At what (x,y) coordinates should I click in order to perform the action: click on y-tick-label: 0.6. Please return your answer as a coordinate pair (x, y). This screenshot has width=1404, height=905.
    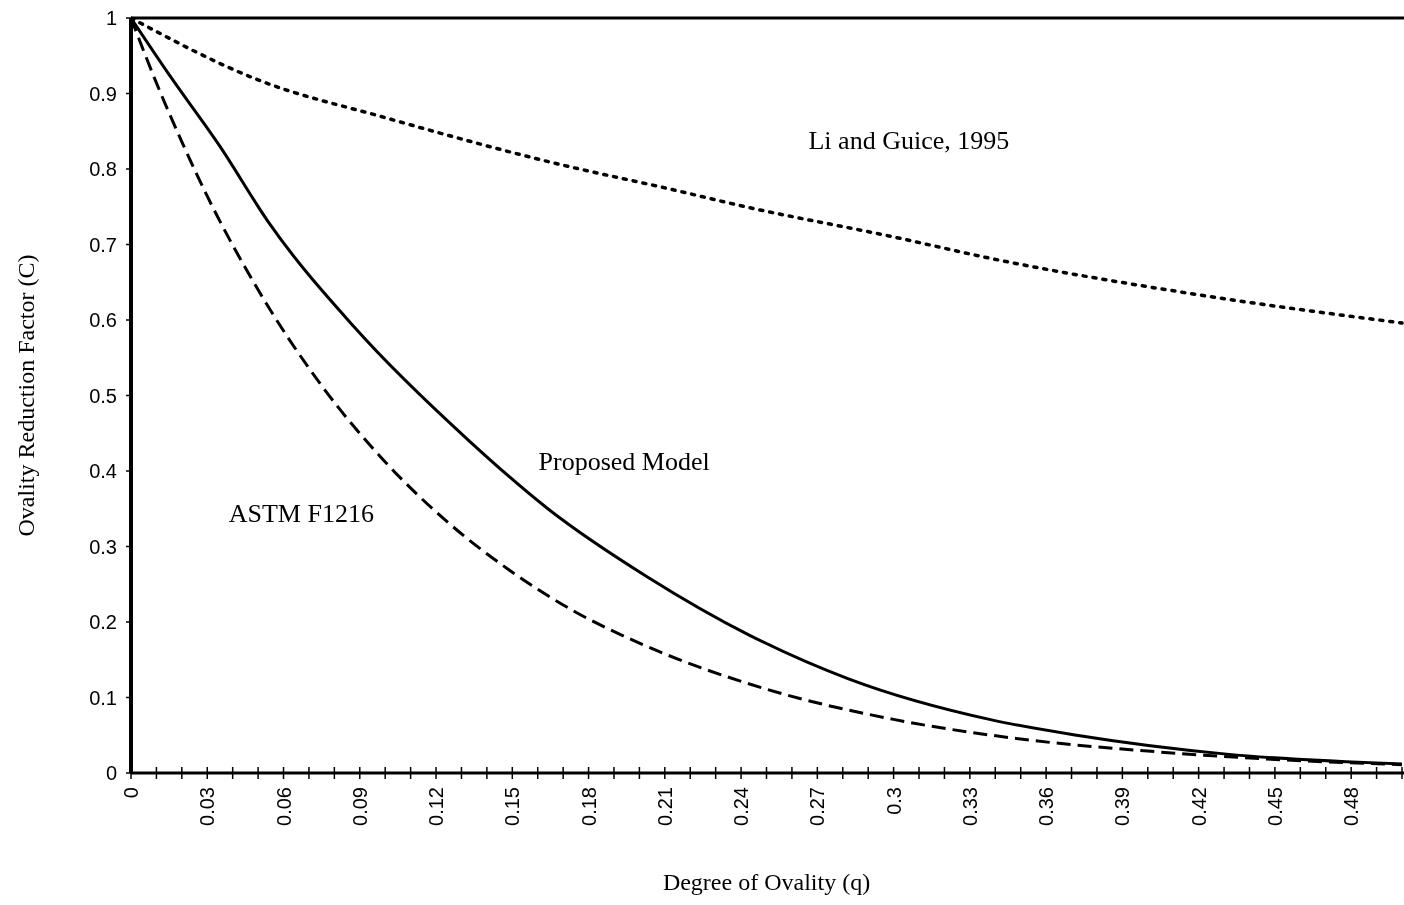
    Looking at the image, I should click on (103, 320).